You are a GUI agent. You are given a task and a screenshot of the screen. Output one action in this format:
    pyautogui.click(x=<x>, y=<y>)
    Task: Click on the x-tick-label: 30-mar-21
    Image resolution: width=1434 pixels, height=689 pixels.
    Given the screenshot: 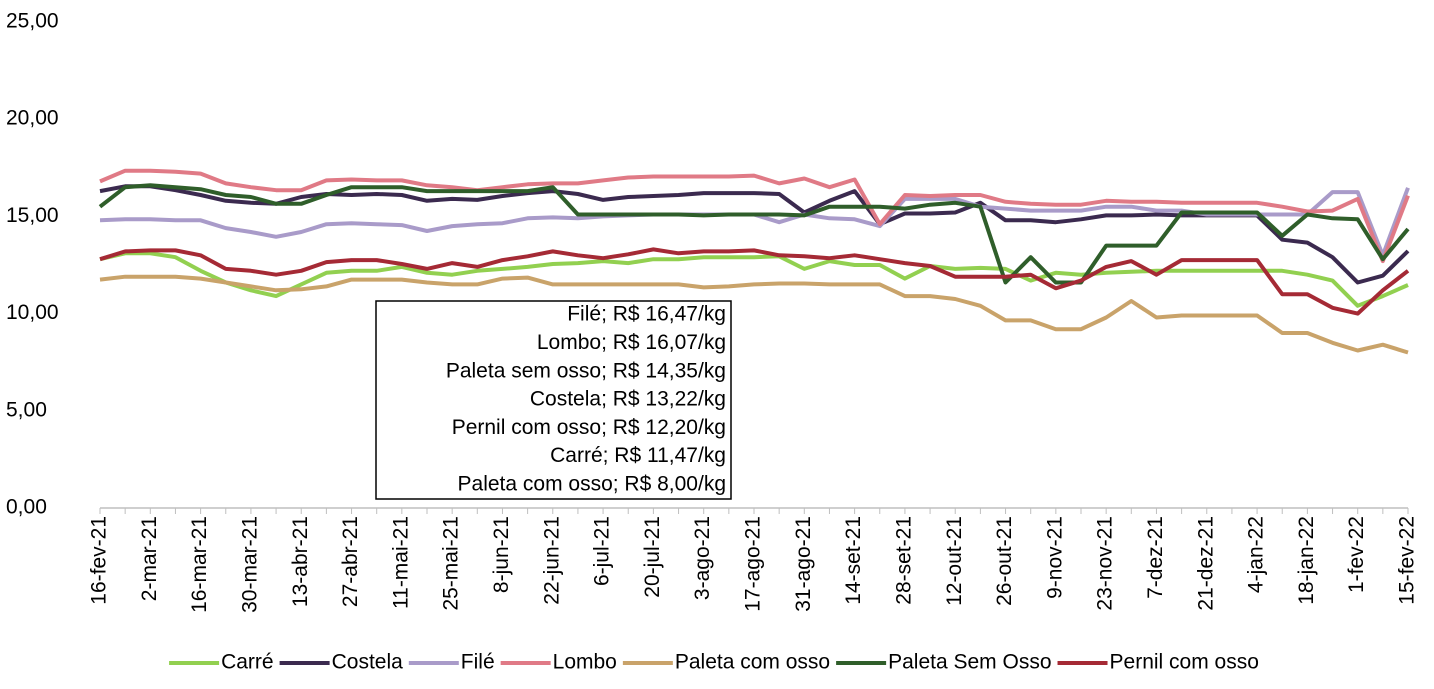 What is the action you would take?
    pyautogui.click(x=249, y=564)
    